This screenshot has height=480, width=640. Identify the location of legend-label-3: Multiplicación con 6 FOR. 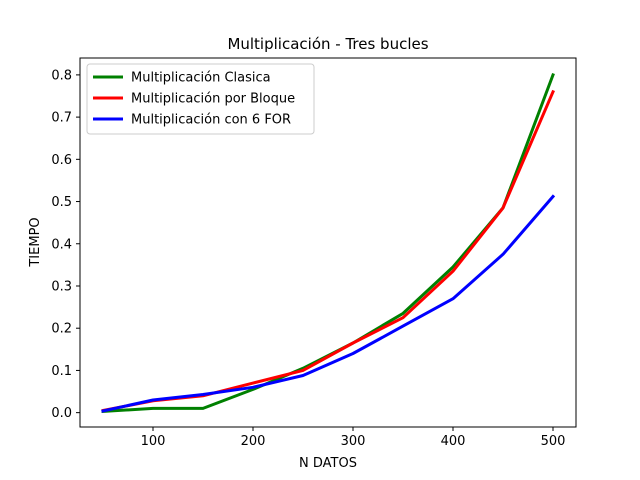
(211, 120).